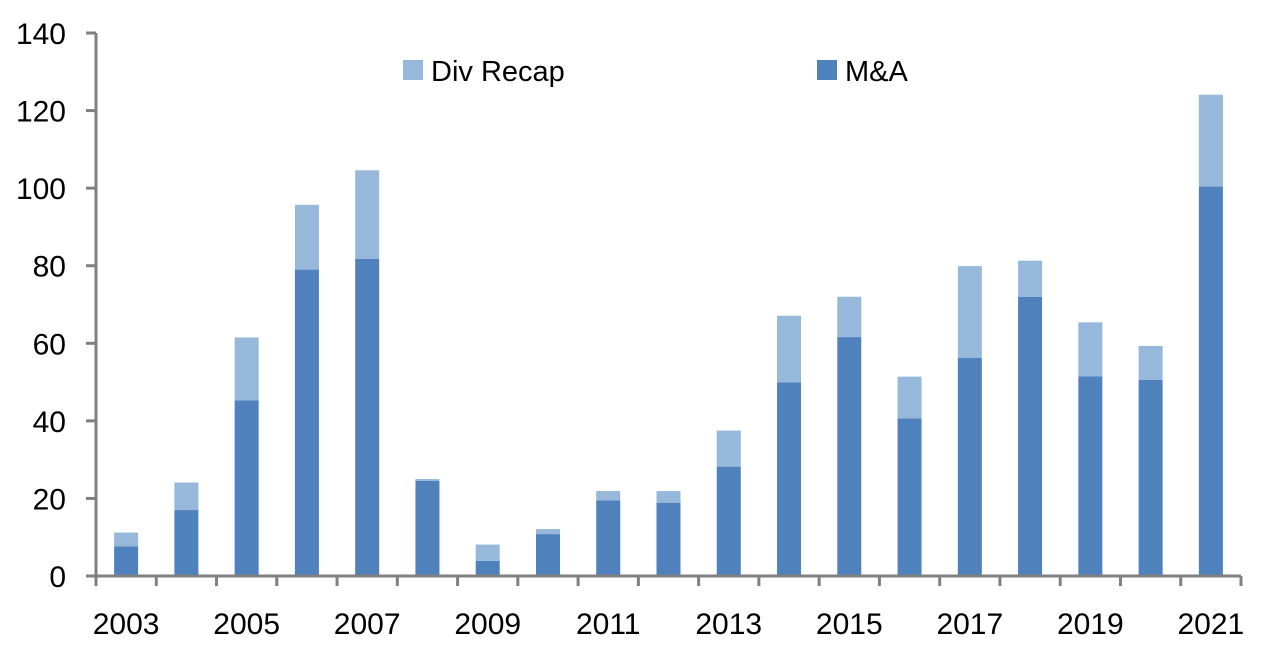 Image resolution: width=1270 pixels, height=650 pixels. What do you see at coordinates (728, 448) in the screenshot?
I see `bar-div-recap-2013` at bounding box center [728, 448].